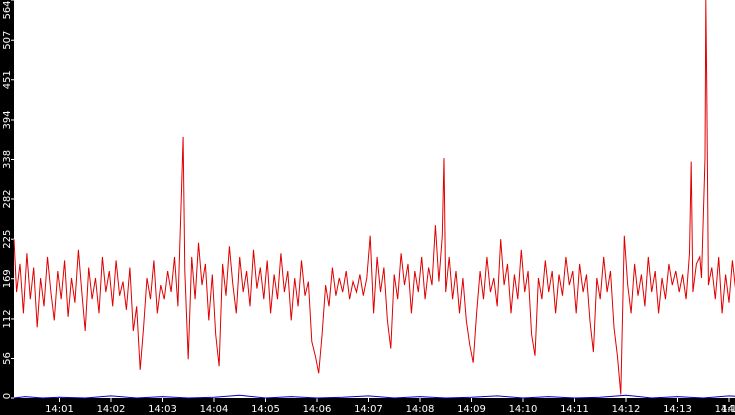  I want to click on x-tick-label: 14:14, so click(725, 409).